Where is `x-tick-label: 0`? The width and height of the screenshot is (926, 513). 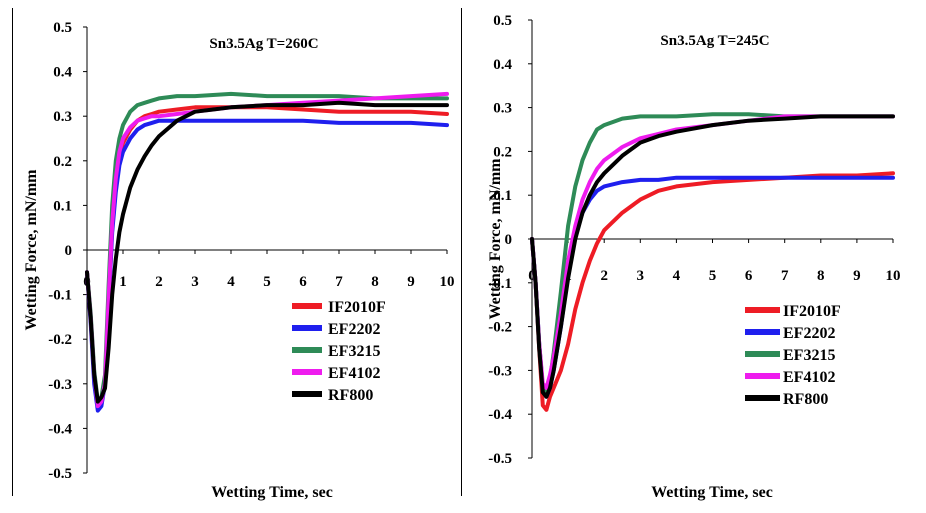 x-tick-label: 0 is located at coordinates (532, 276).